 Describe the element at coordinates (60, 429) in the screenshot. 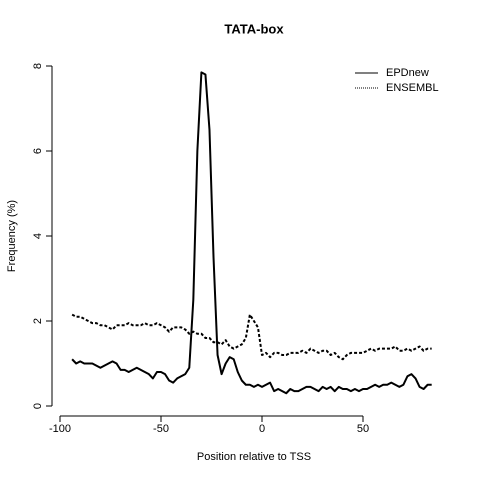

I see `x-tick-label: -100` at that location.